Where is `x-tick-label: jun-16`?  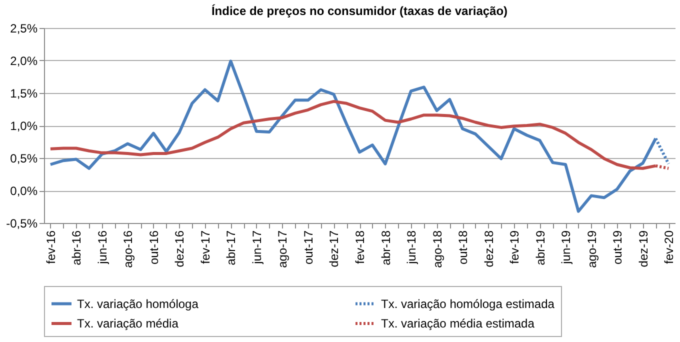
x-tick-label: jun-16 is located at coordinates (102, 247).